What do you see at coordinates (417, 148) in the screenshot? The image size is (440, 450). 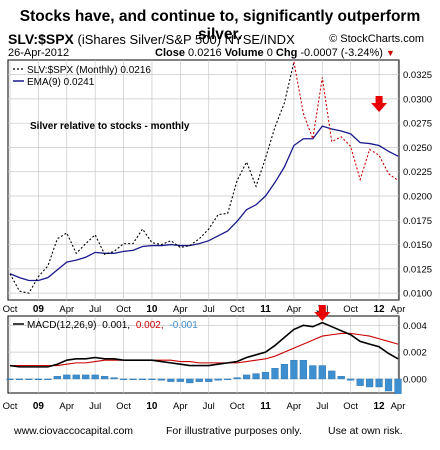 I see `y-tick-label: 0.0250` at bounding box center [417, 148].